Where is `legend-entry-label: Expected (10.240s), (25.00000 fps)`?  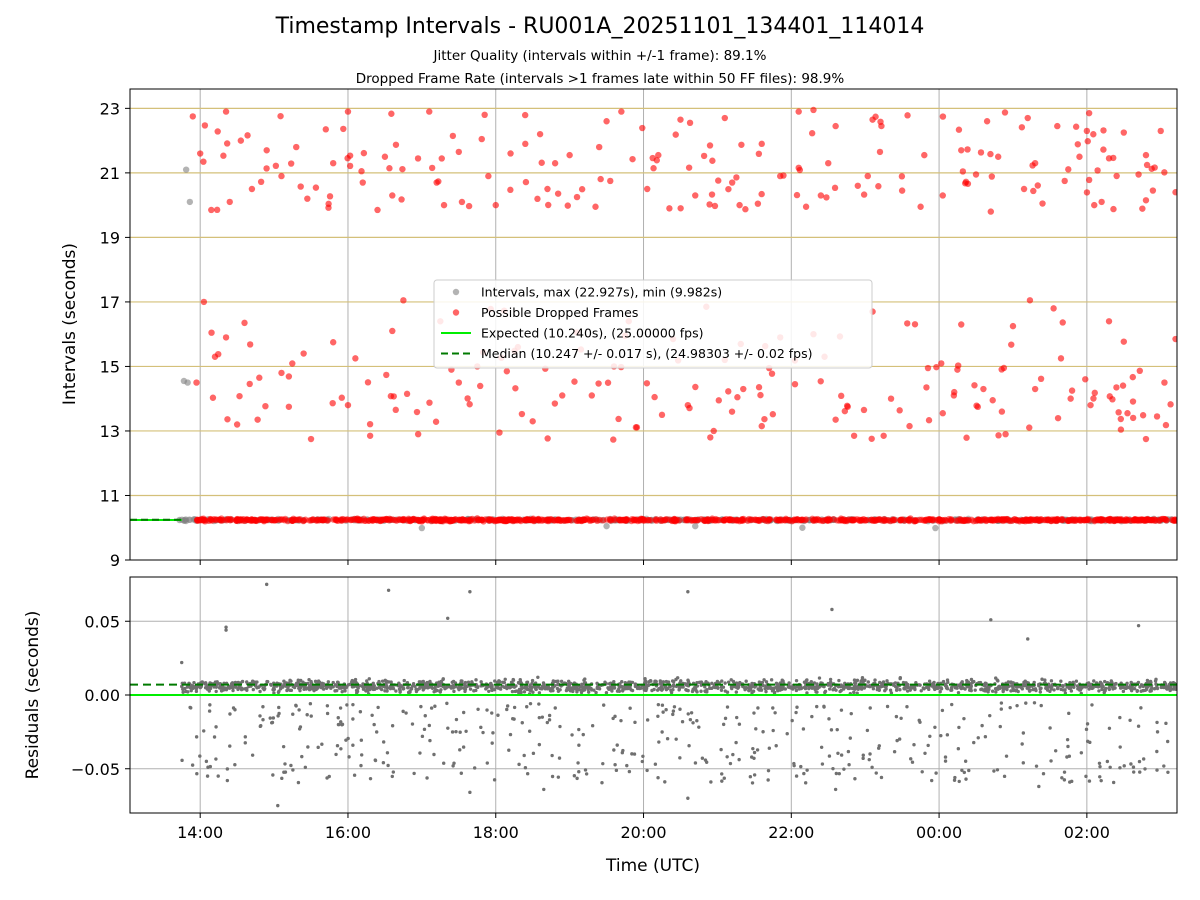
legend-entry-label: Expected (10.240s), (25.00000 fps) is located at coordinates (592, 333).